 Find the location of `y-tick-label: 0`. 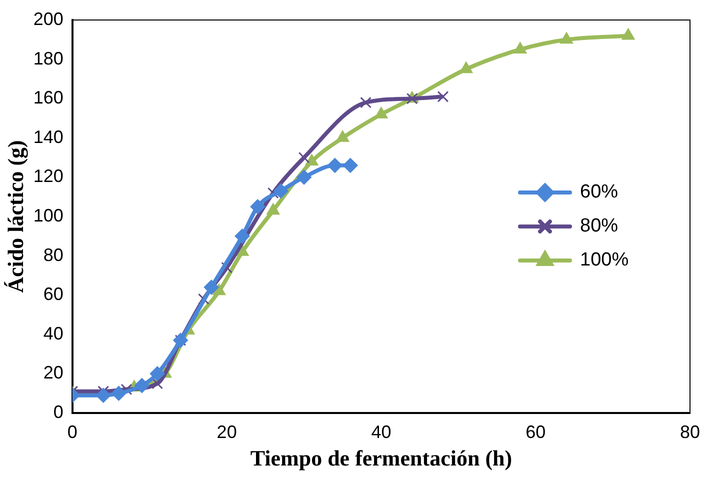

y-tick-label: 0 is located at coordinates (58, 412).